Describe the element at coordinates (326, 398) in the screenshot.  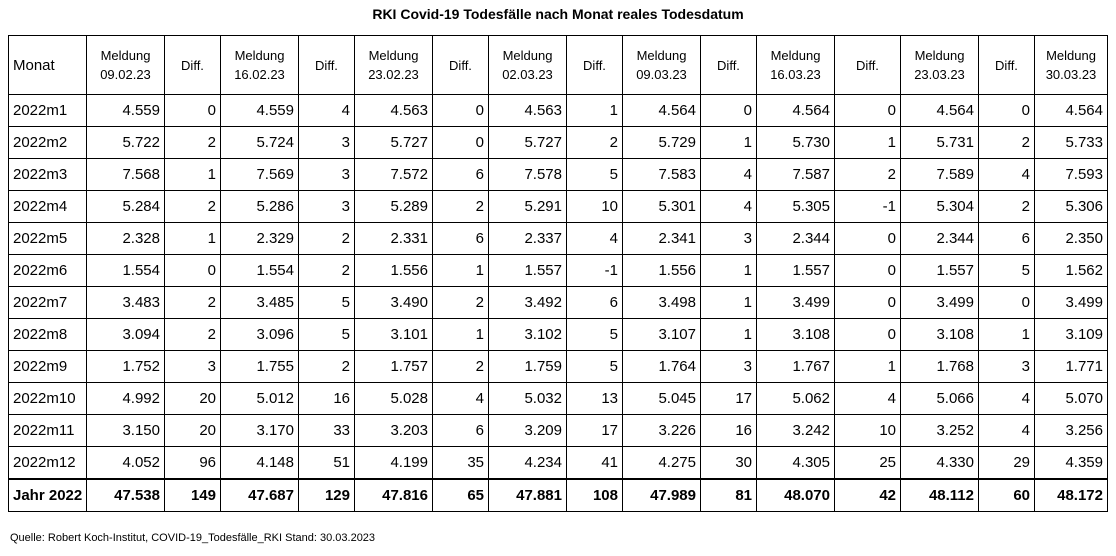
I see `table-cell: 16` at that location.